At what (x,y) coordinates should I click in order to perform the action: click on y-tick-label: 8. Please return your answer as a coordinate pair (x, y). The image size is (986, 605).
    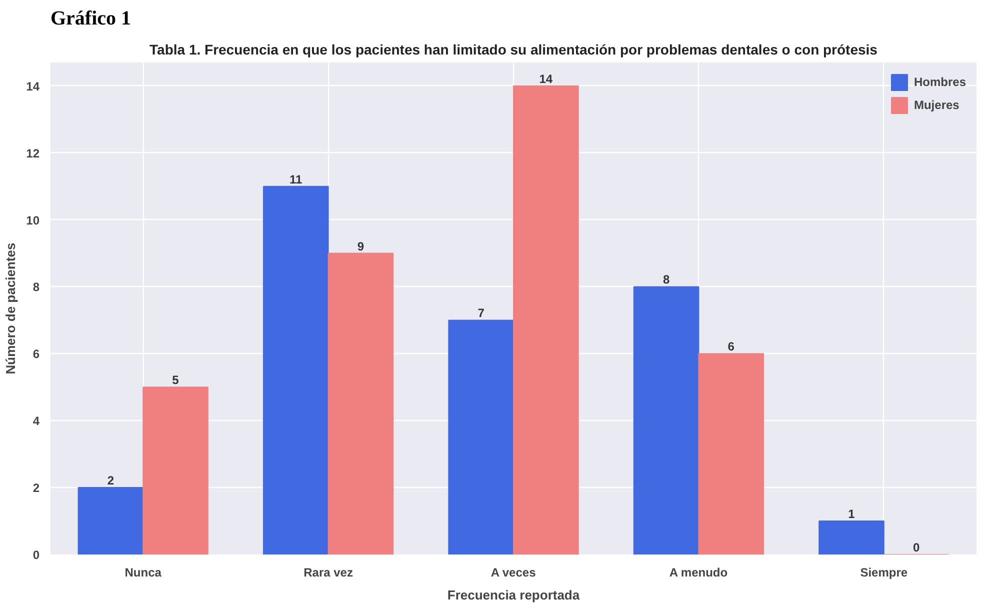
    Looking at the image, I should click on (36, 287).